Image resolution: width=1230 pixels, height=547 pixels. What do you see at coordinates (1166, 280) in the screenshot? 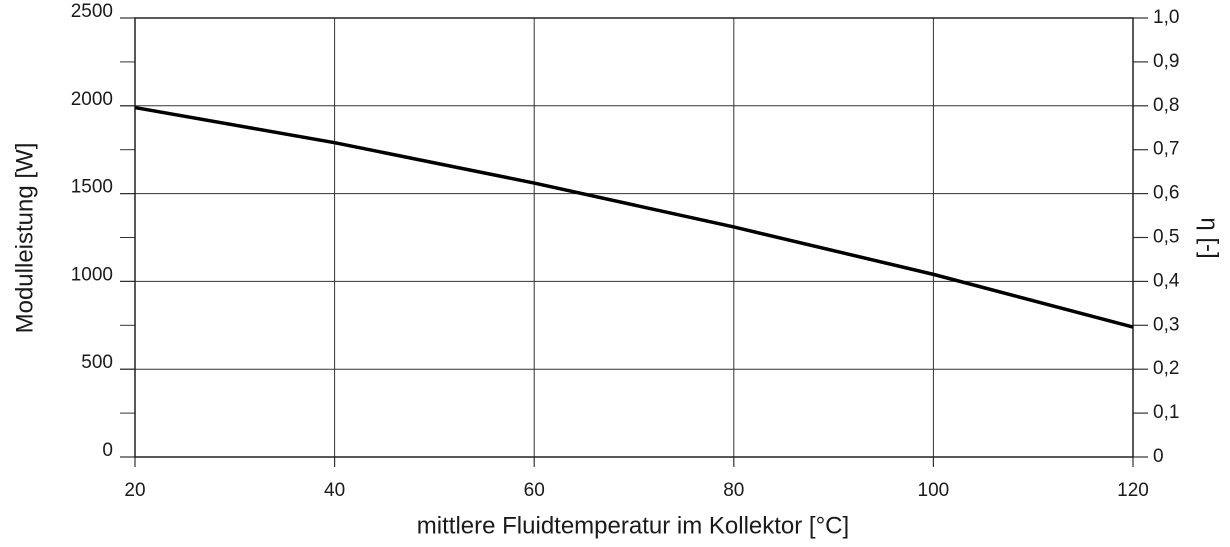
I see `y2-tick-label: 0,4` at bounding box center [1166, 280].